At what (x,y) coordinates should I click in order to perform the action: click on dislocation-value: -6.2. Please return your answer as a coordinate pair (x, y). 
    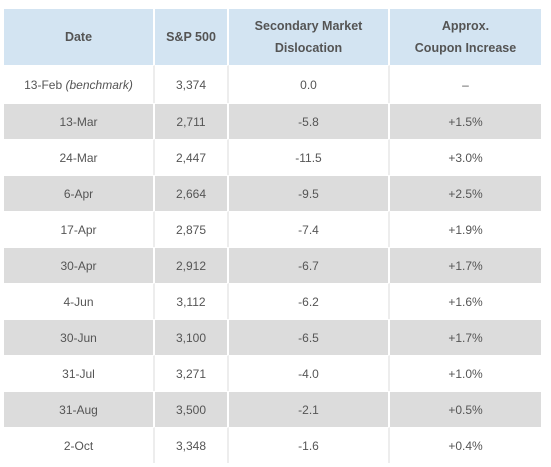
    Looking at the image, I should click on (308, 301).